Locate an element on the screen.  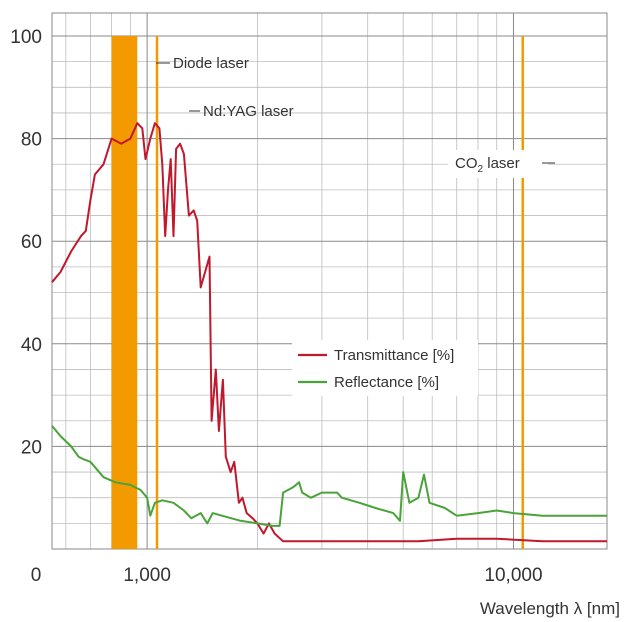
co2-label-background is located at coordinates (498, 164).